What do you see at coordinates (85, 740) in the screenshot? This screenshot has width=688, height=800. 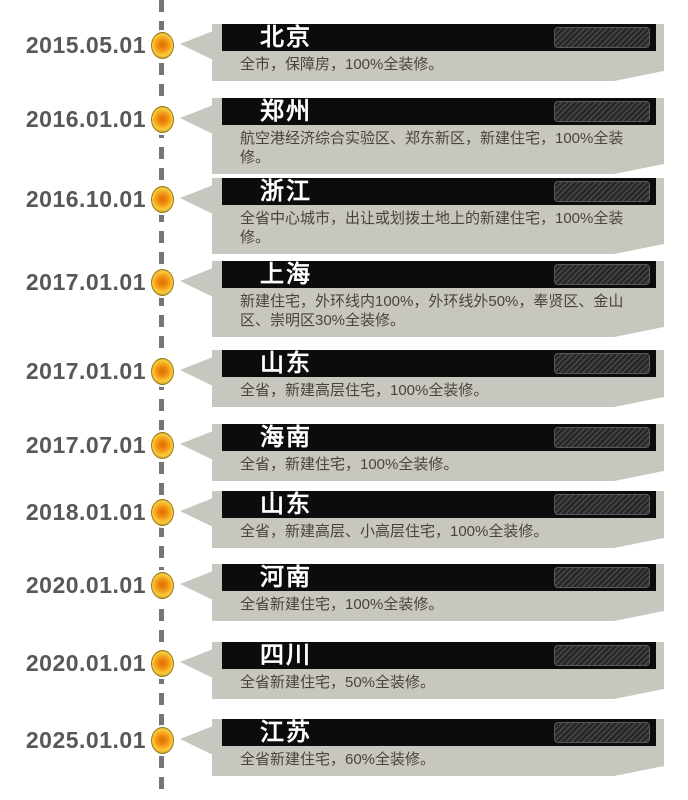 I see `entry-date: 2025.01.01` at bounding box center [85, 740].